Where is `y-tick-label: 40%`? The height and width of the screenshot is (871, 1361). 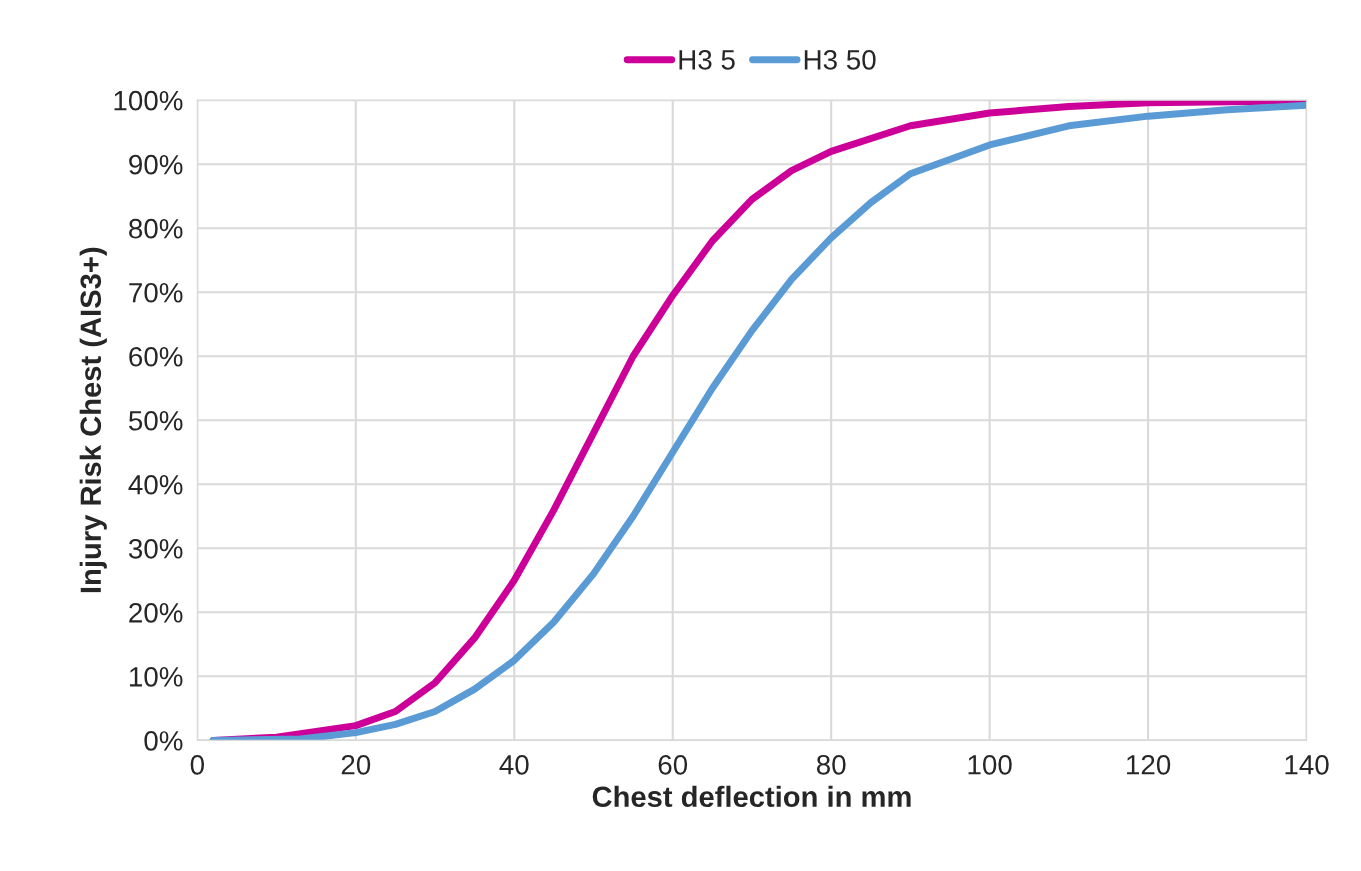
y-tick-label: 40% is located at coordinates (155, 484).